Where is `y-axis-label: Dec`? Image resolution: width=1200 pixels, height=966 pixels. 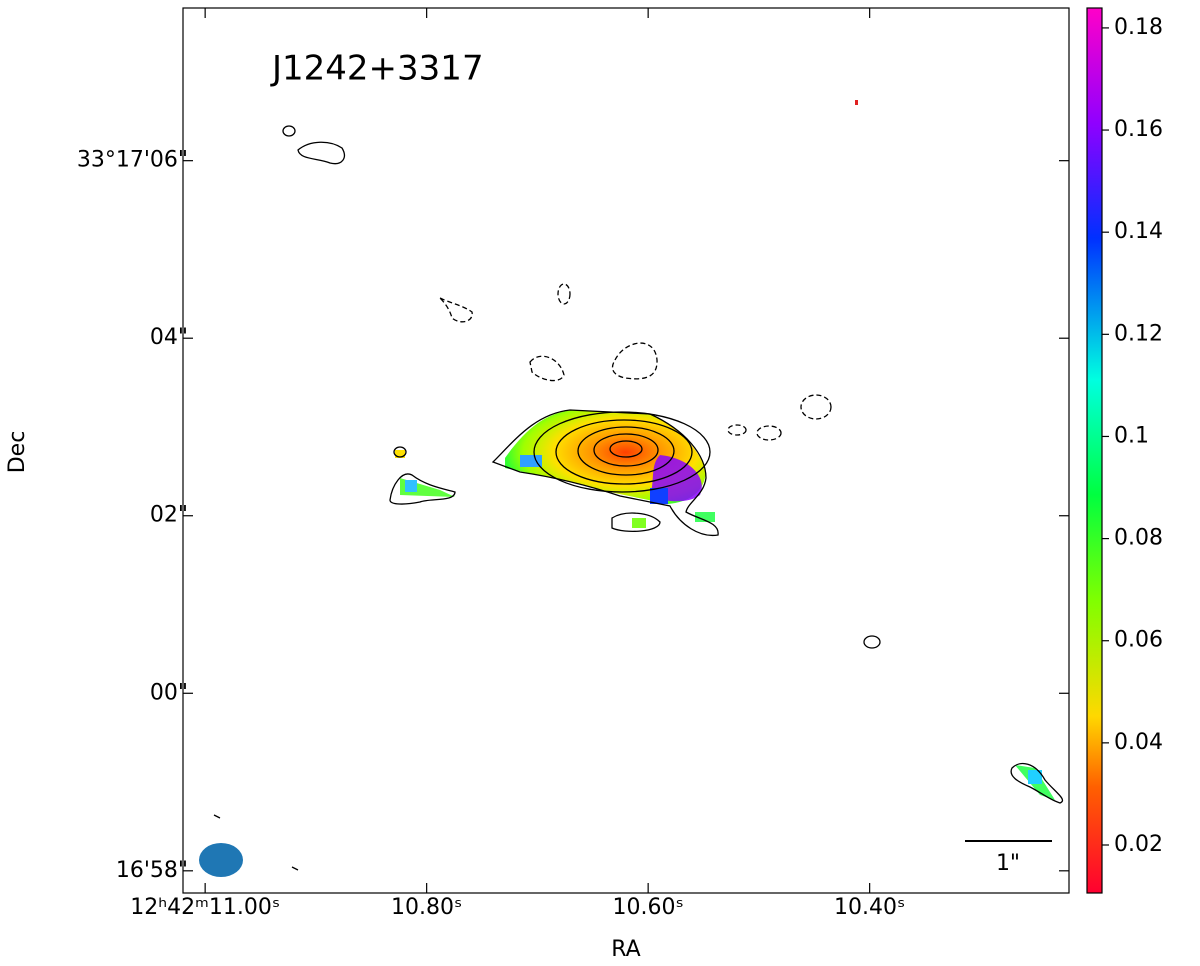 y-axis-label: Dec is located at coordinates (17, 452).